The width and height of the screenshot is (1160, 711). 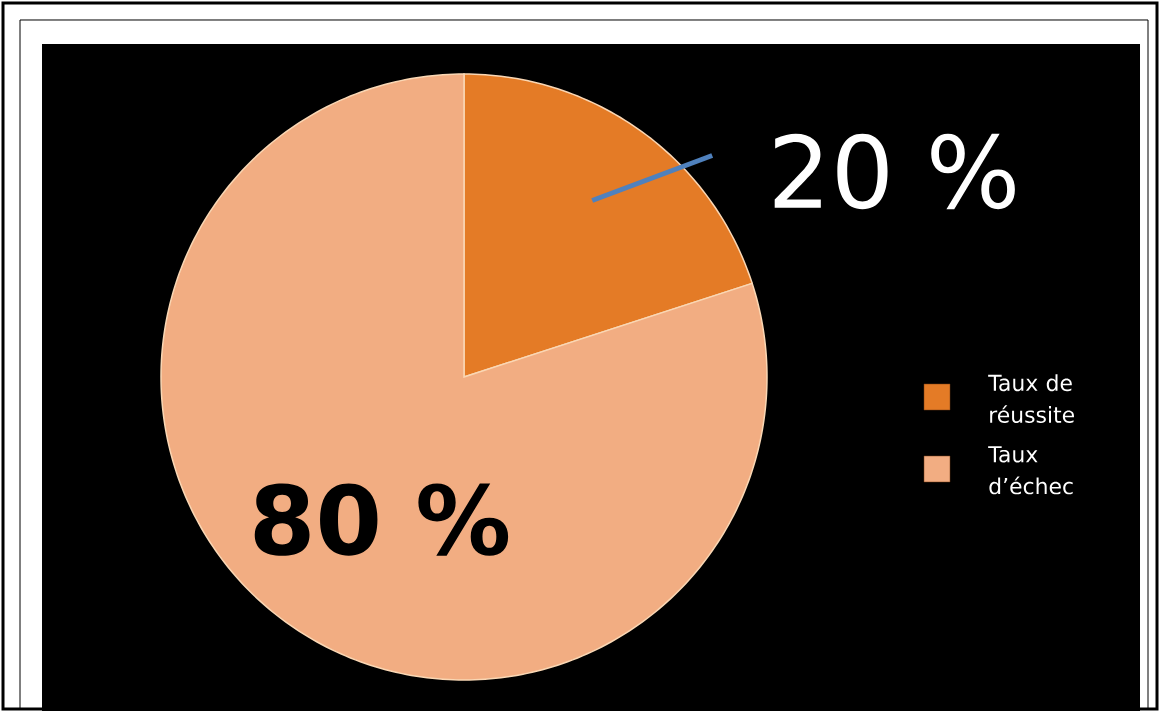 What do you see at coordinates (381, 519) in the screenshot?
I see `data-label: 80 %` at bounding box center [381, 519].